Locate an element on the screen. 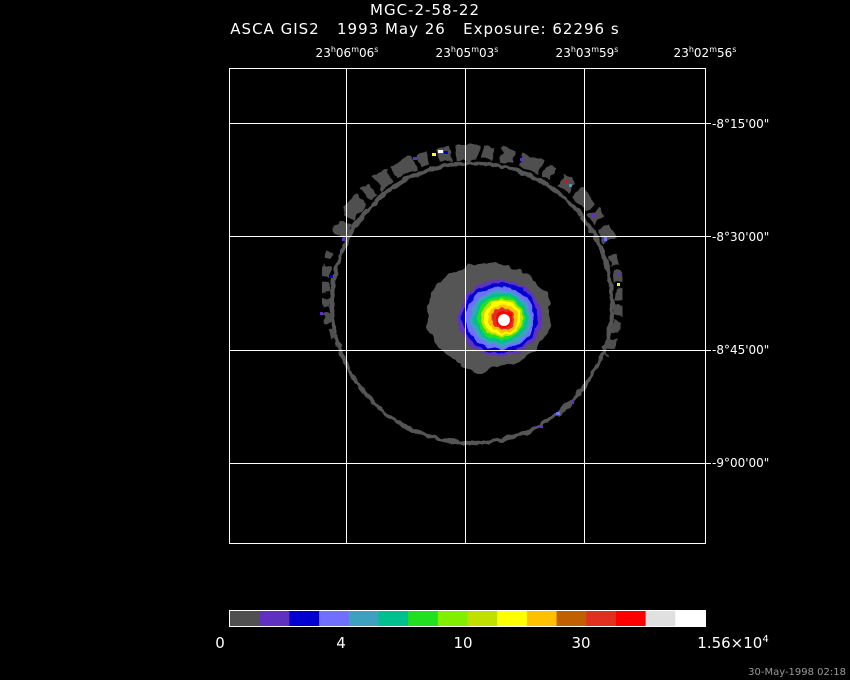 Image resolution: width=850 pixels, height=680 pixels. colorbar-frame is located at coordinates (467, 618).